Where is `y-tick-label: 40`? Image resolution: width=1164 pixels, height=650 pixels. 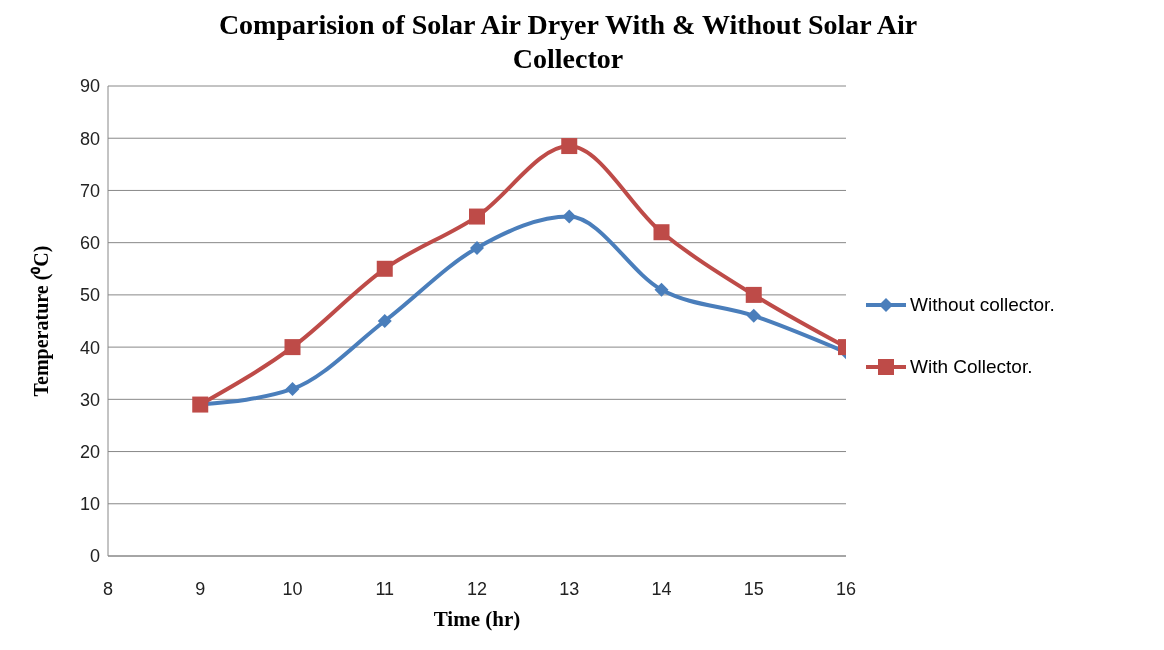 y-tick-label: 40 is located at coordinates (89, 347).